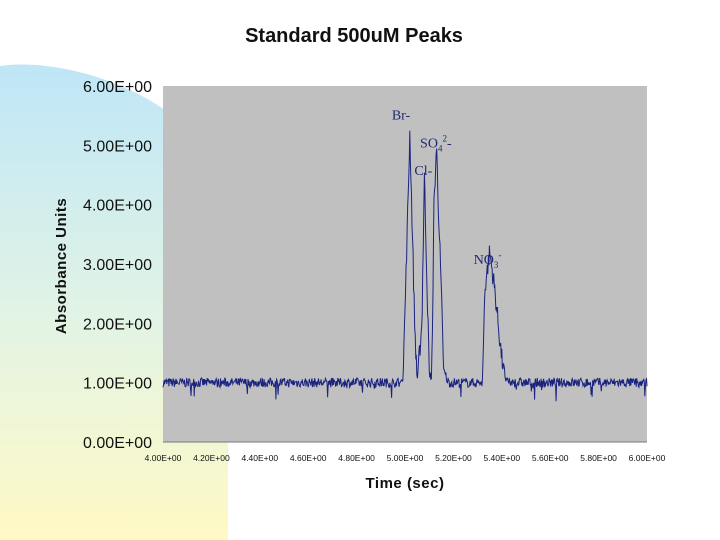  What do you see at coordinates (647, 458) in the screenshot?
I see `x-tick-label: 6.00E+00` at bounding box center [647, 458].